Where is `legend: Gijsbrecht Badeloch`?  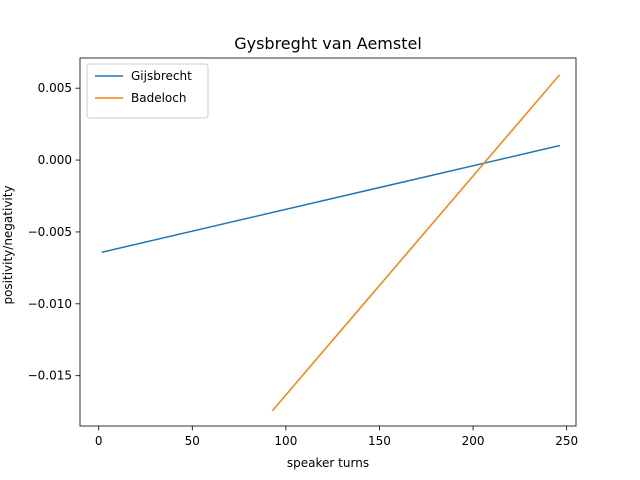 legend: Gijsbrecht Badeloch is located at coordinates (147, 91).